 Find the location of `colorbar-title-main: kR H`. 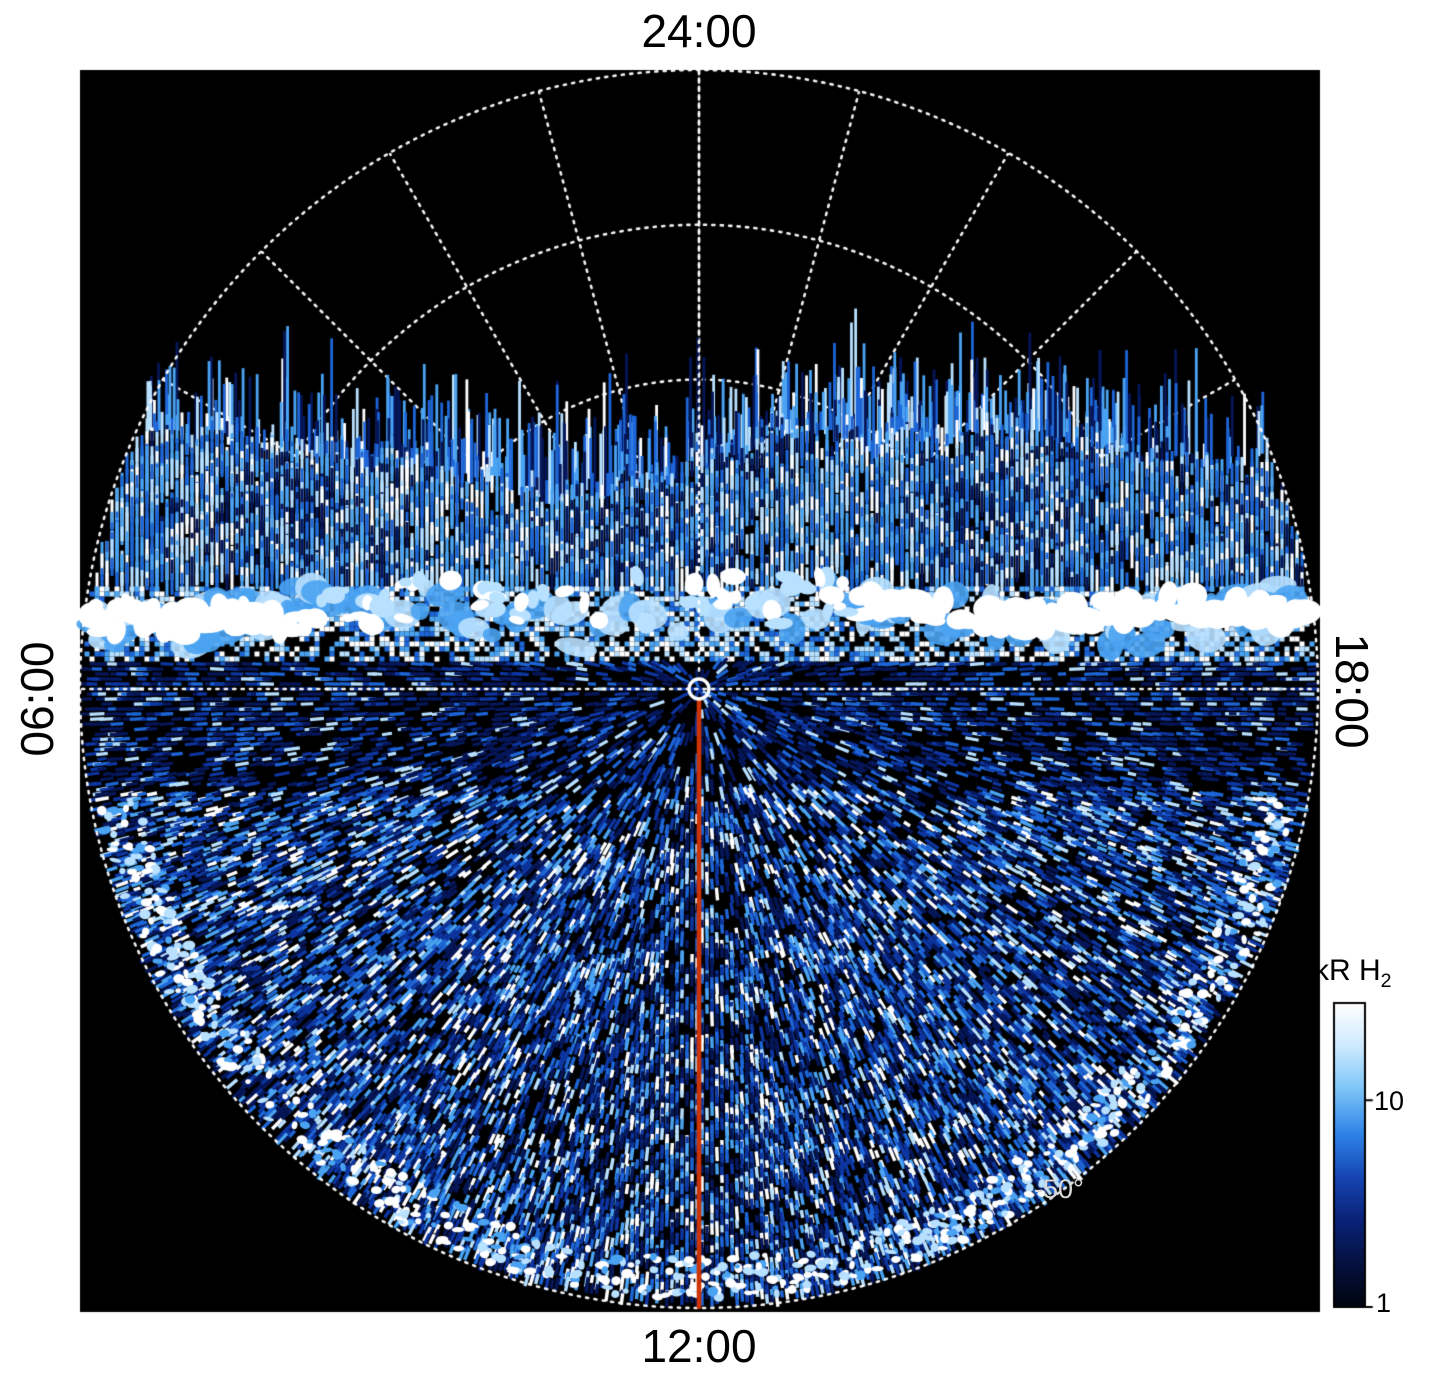

colorbar-title-main: kR H is located at coordinates (1347, 970).